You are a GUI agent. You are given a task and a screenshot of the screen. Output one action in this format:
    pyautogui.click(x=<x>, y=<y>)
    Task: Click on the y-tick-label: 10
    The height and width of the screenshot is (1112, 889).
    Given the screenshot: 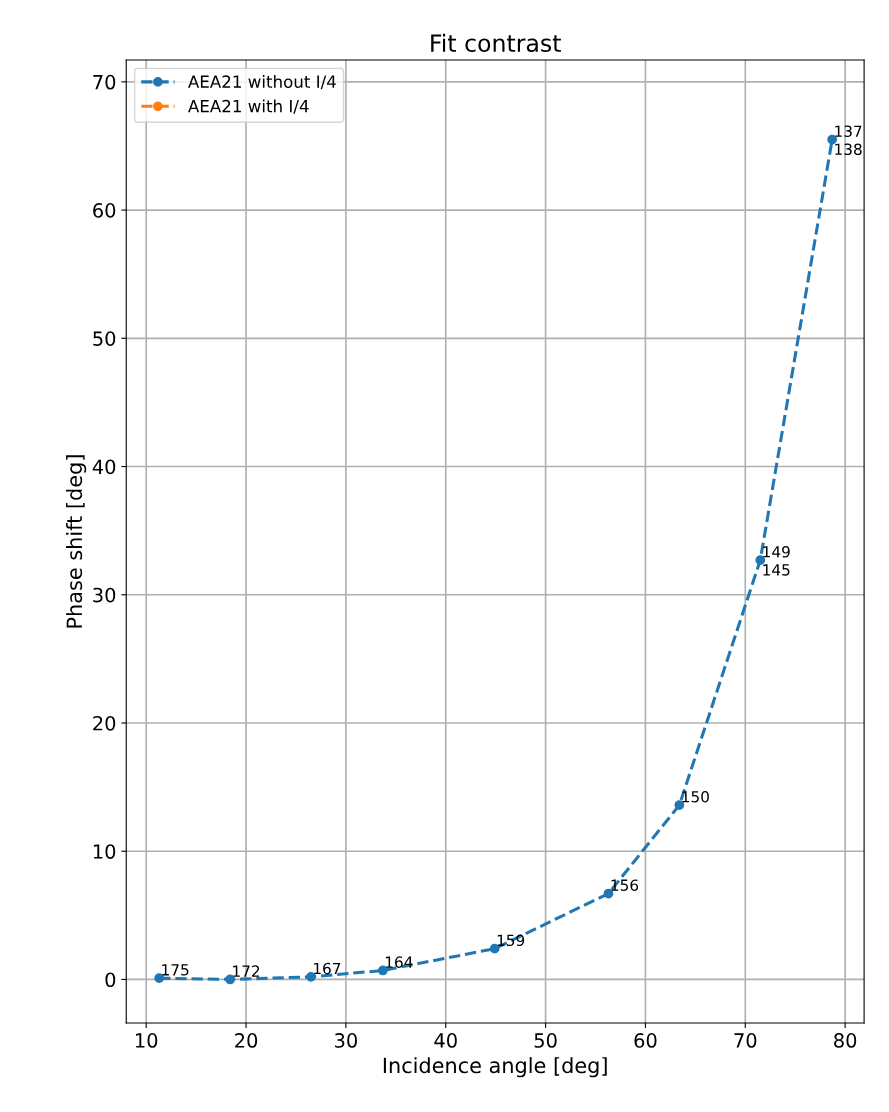 What is the action you would take?
    pyautogui.click(x=104, y=851)
    